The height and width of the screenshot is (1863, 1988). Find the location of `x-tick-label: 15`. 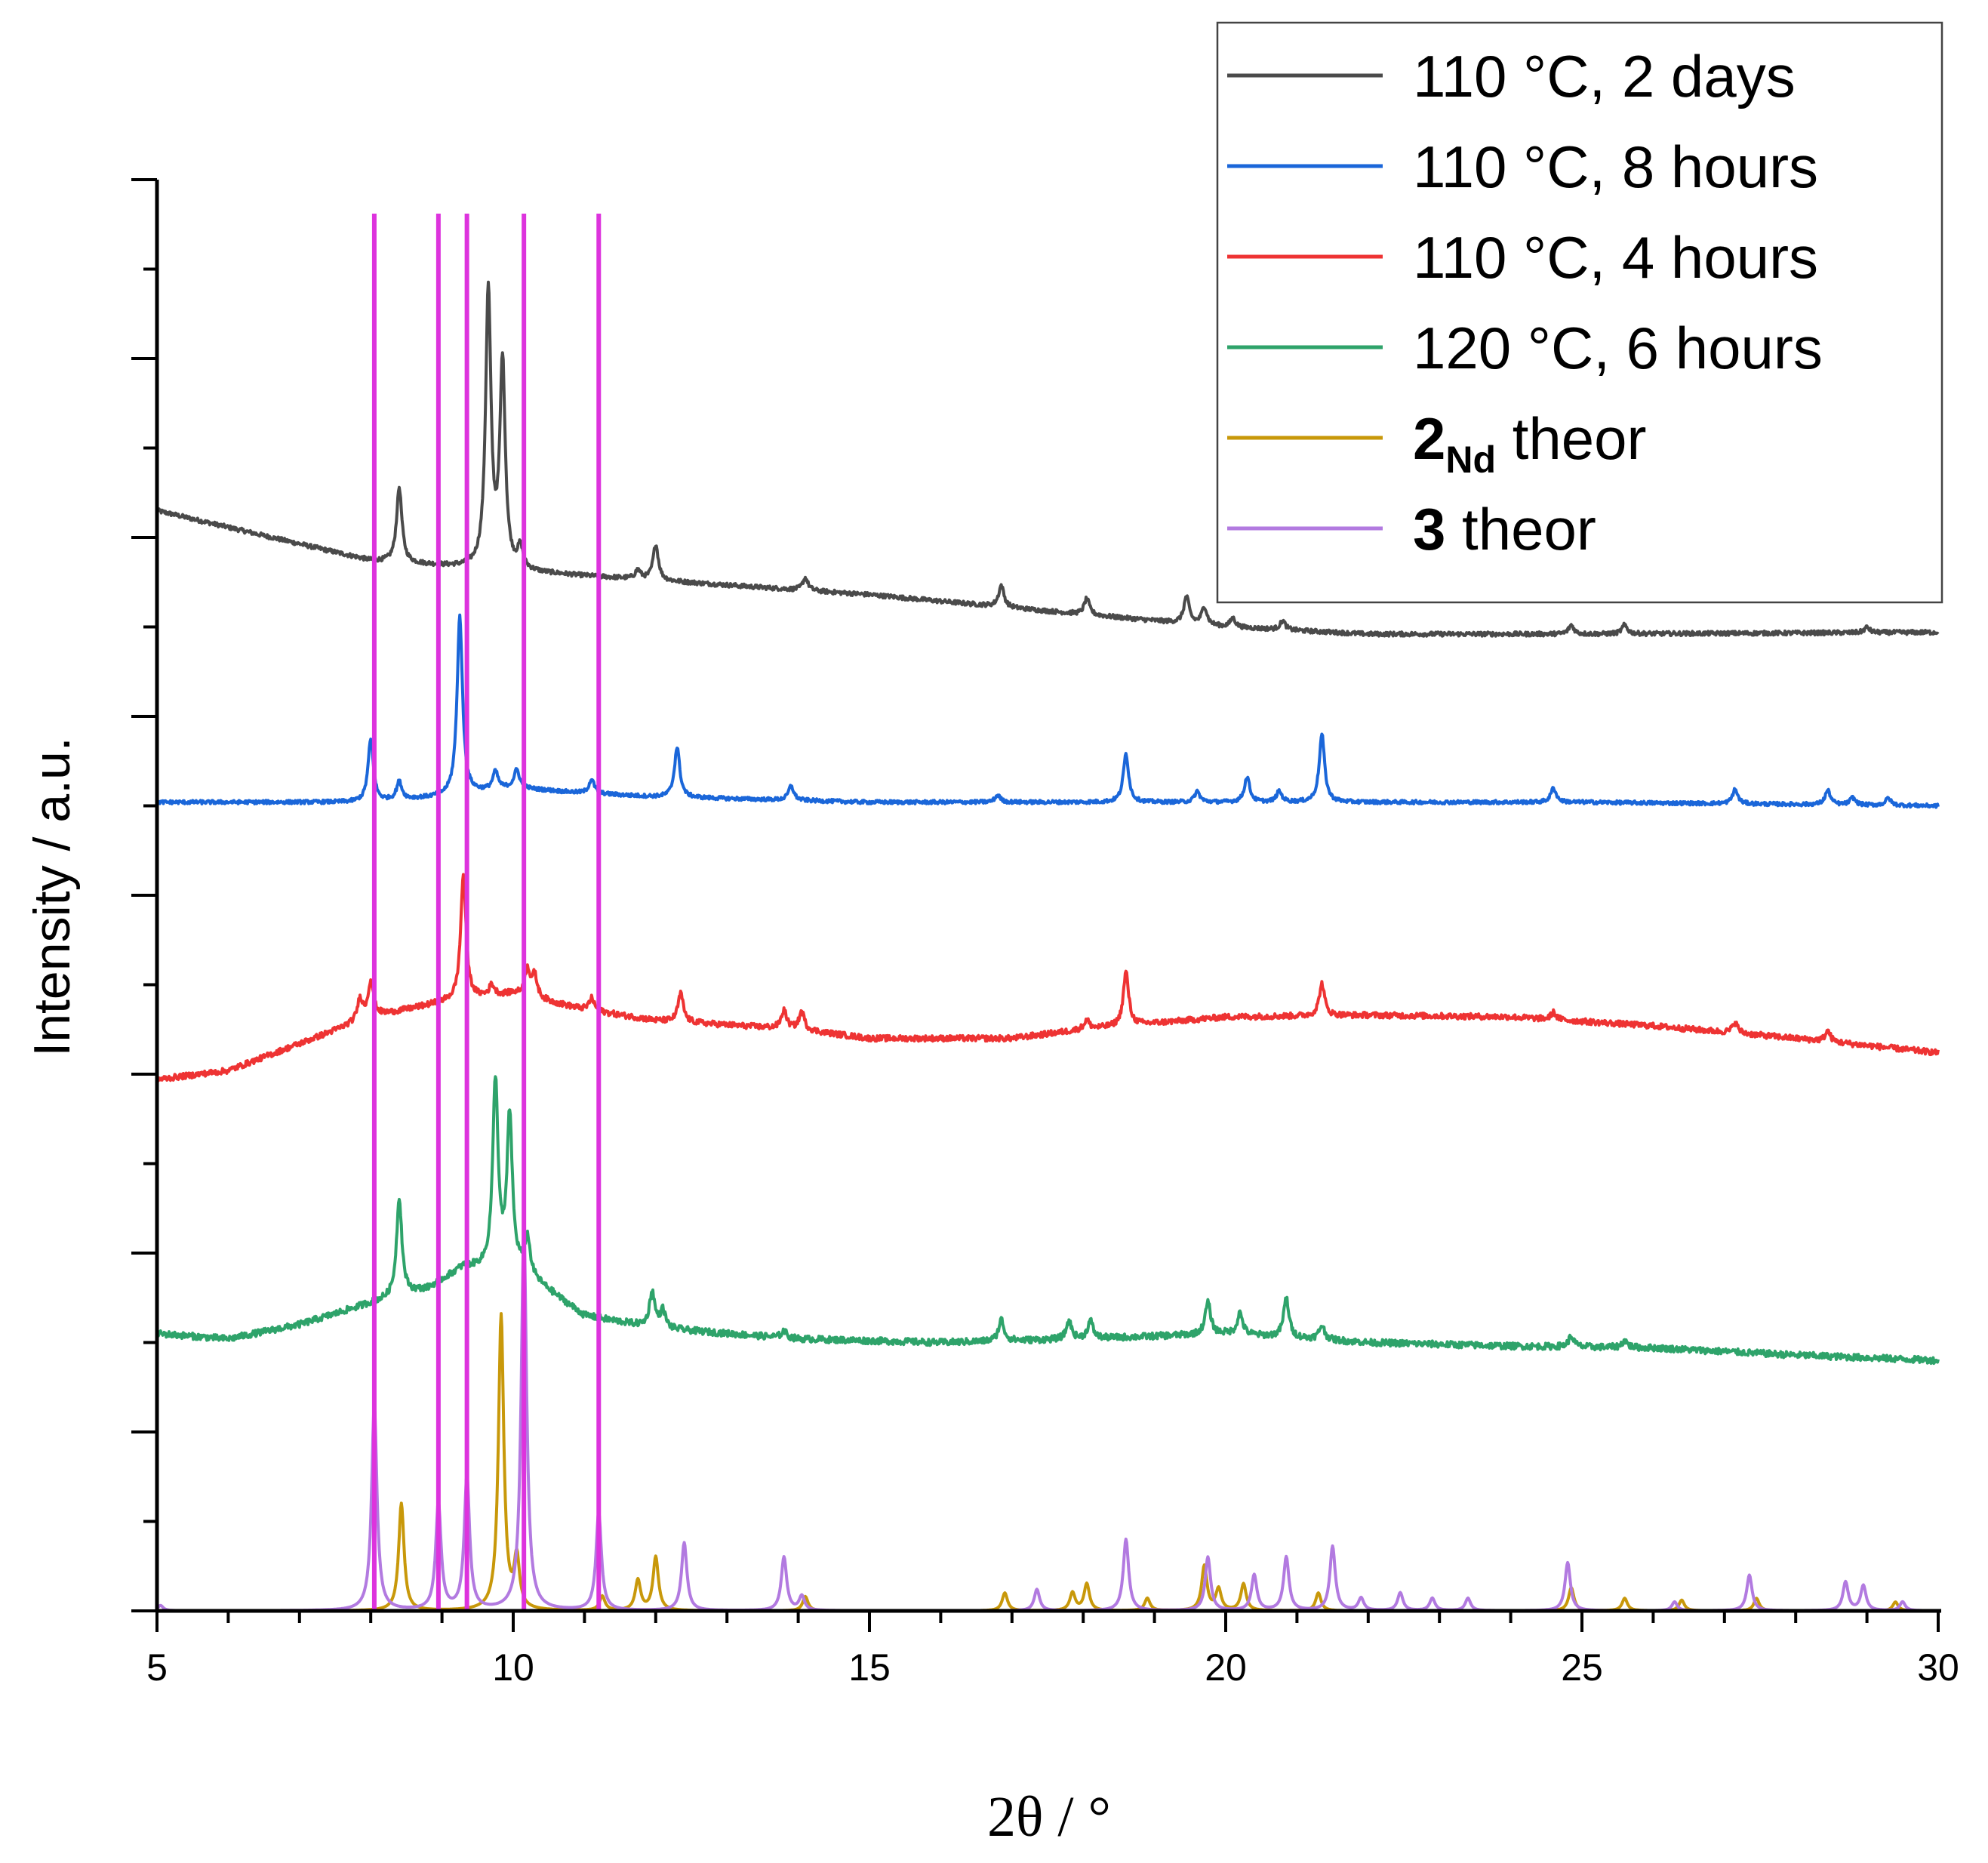

x-tick-label: 15 is located at coordinates (869, 1668).